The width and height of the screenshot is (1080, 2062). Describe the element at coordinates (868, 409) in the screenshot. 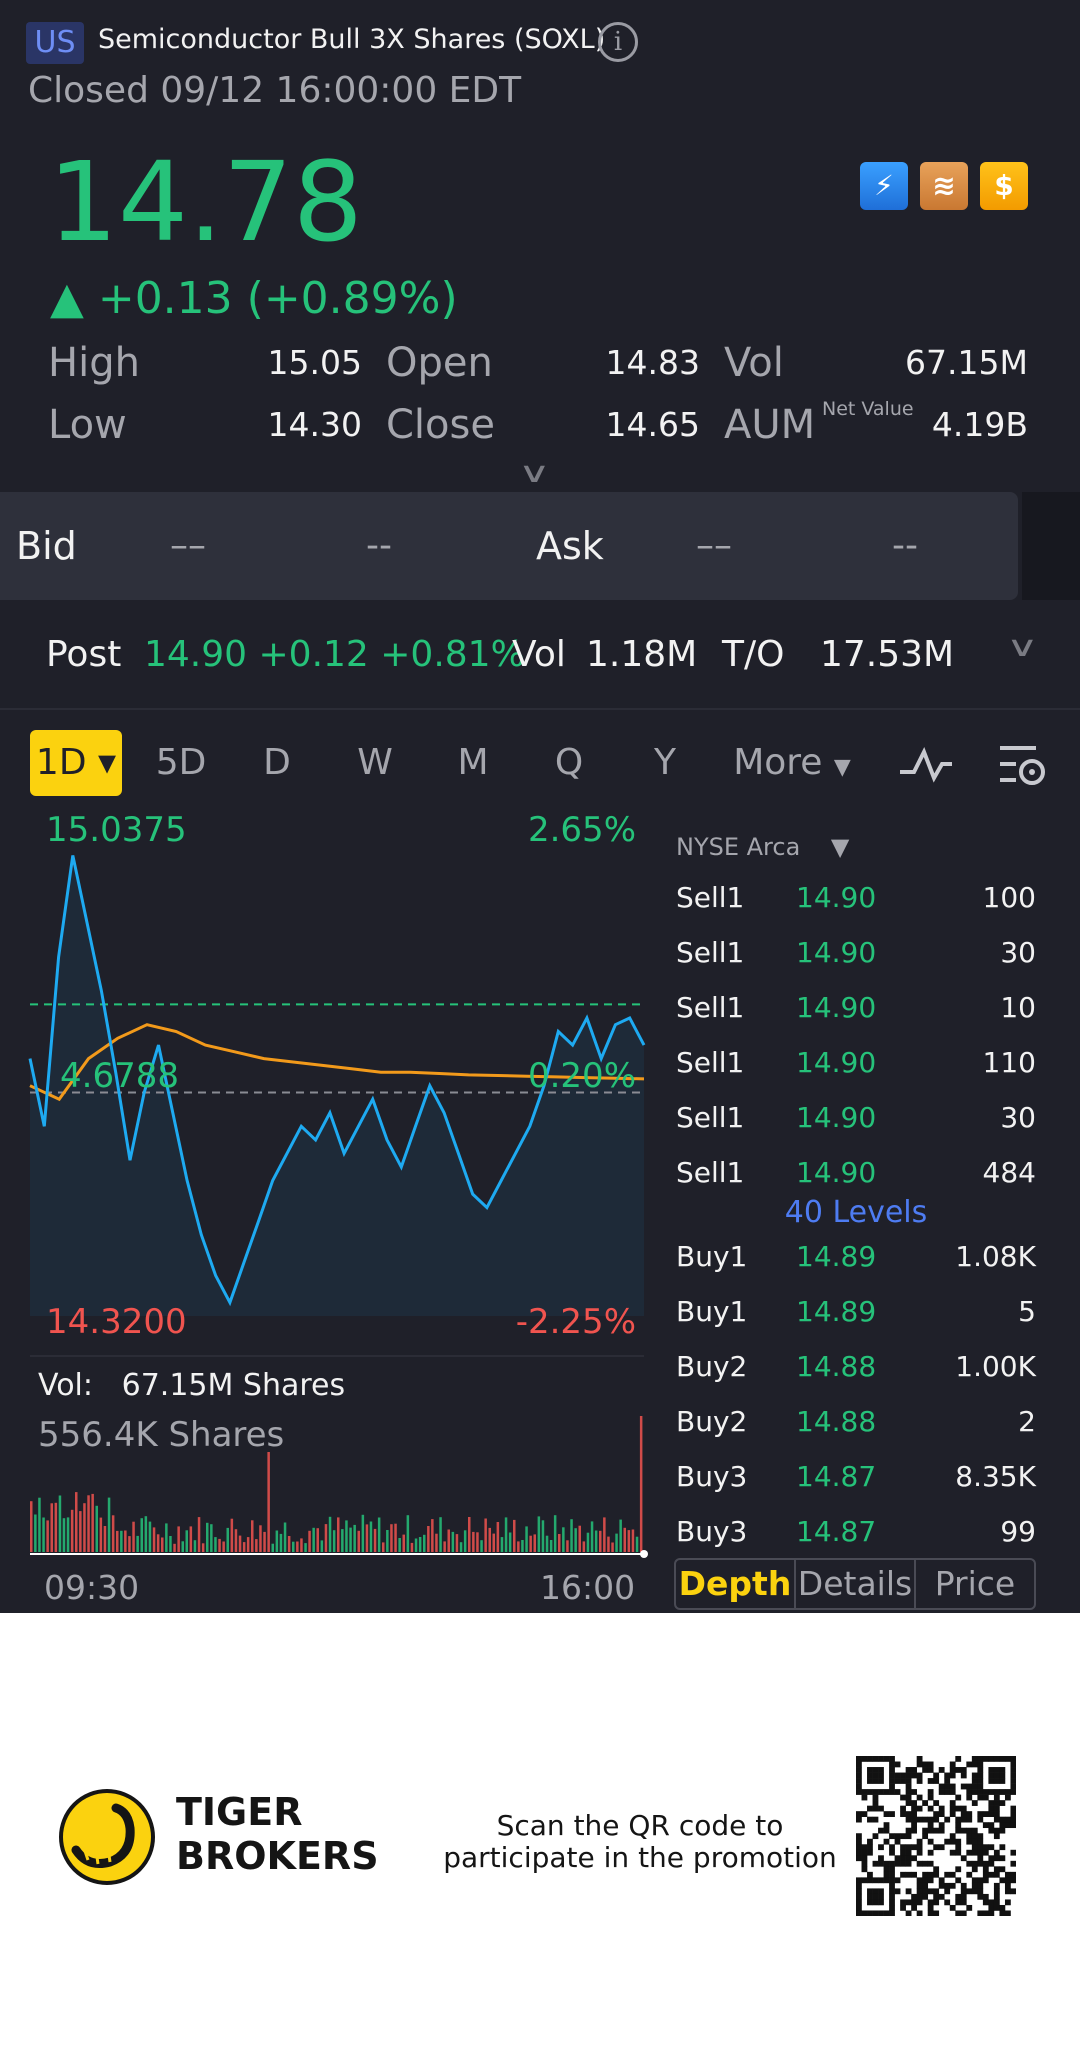

I see `aum-net-value-label: Net Value` at that location.